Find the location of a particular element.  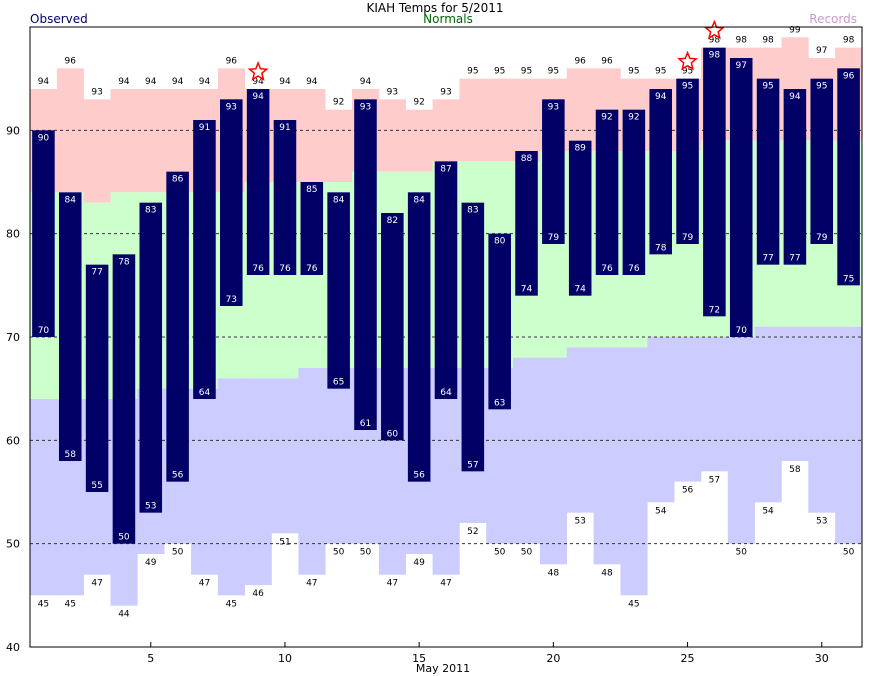

legend-records: Records is located at coordinates (833, 19).